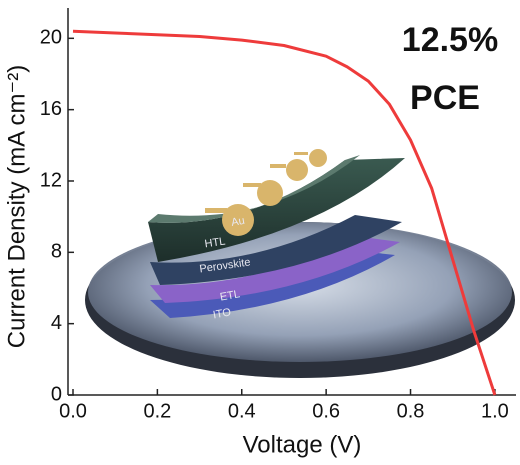 The width and height of the screenshot is (520, 465). I want to click on htl-layer, so click(276, 210).